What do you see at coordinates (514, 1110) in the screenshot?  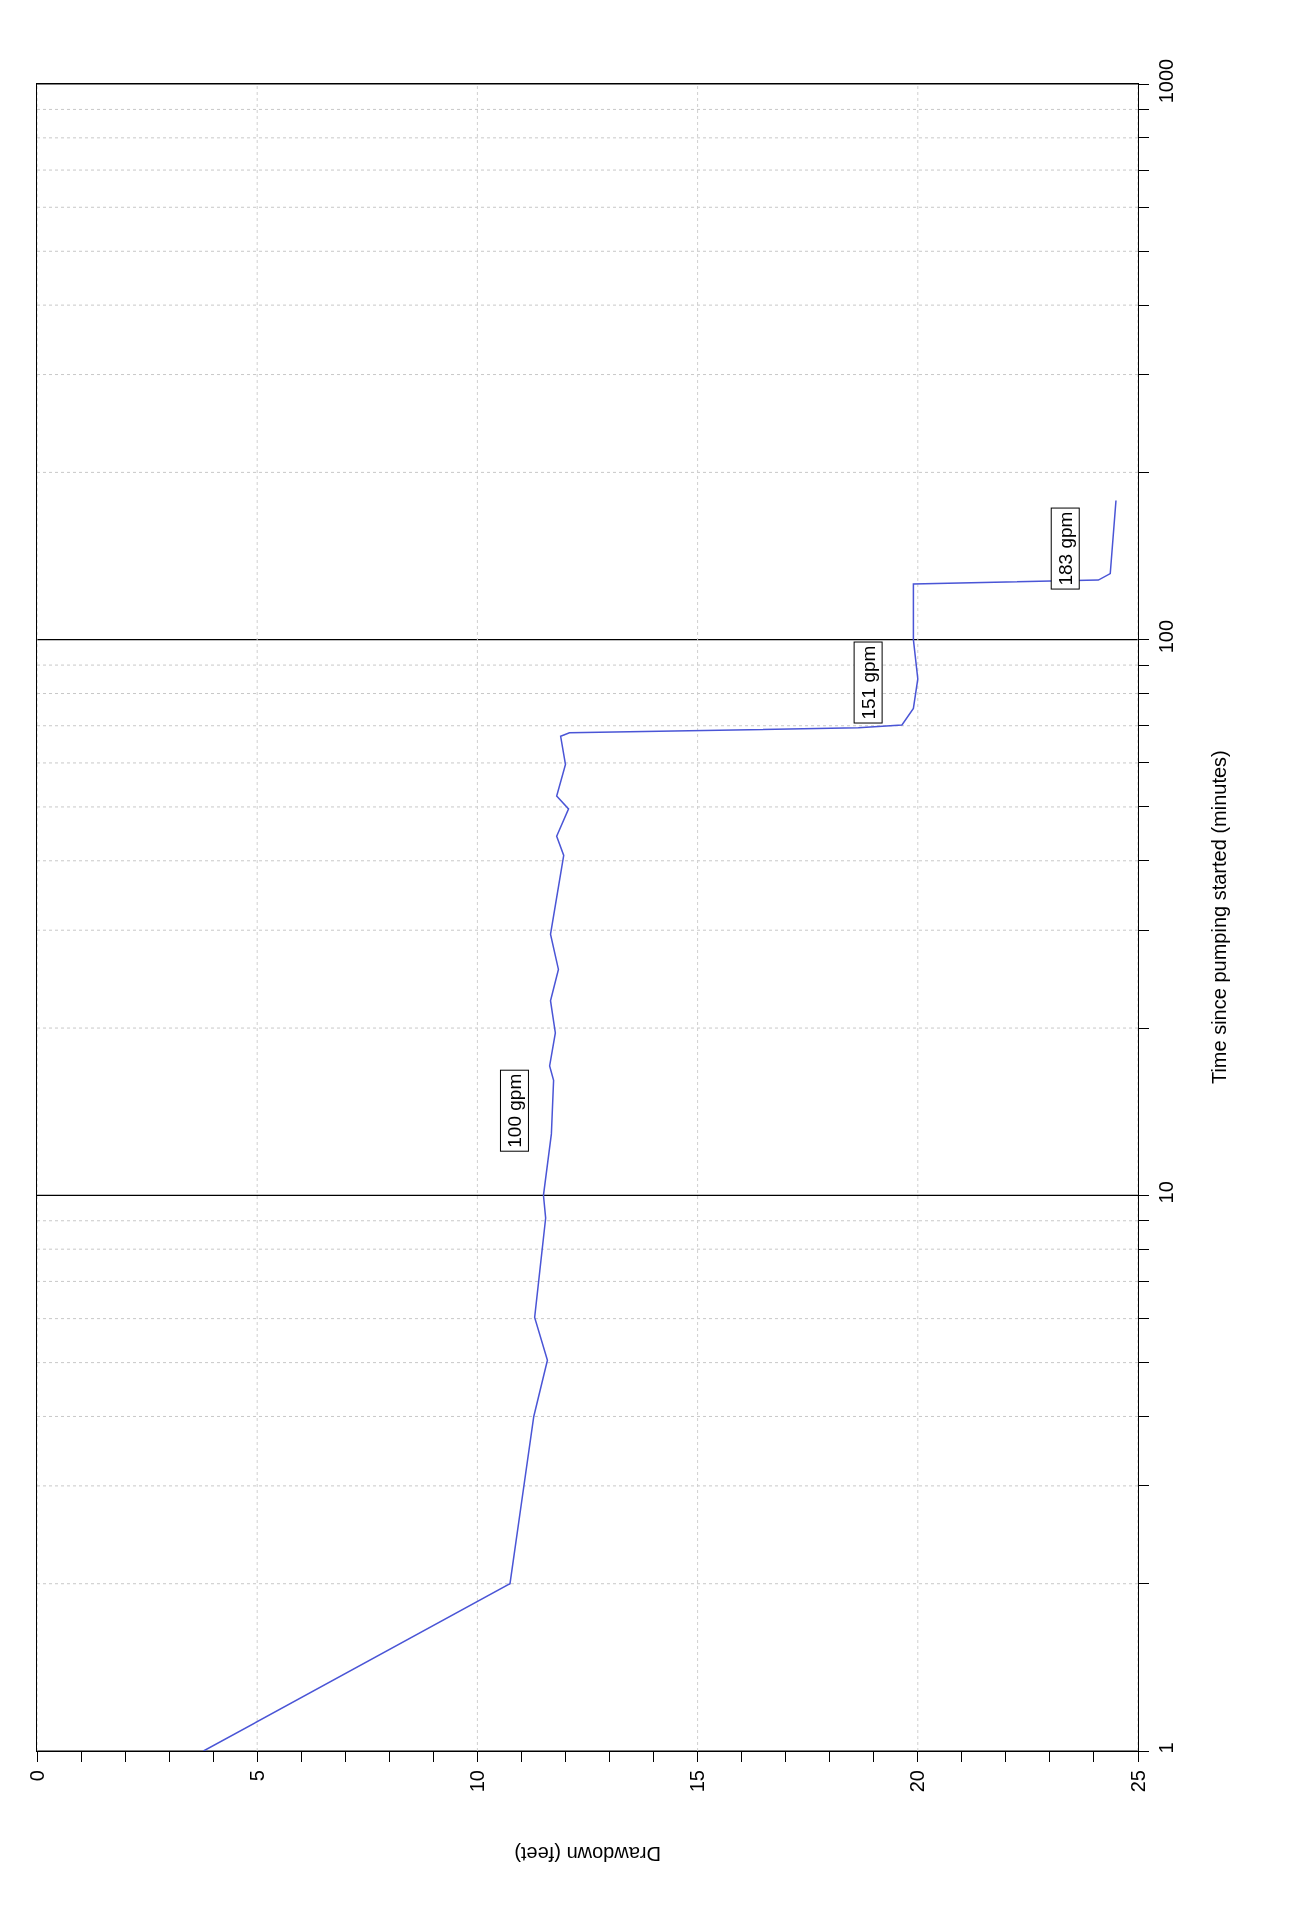 I see `annotation: 100 gpm` at bounding box center [514, 1110].